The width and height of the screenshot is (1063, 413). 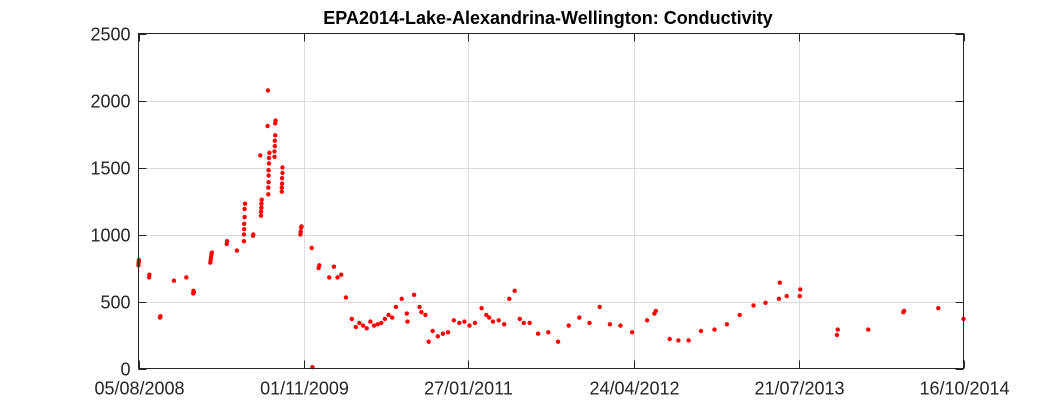 What do you see at coordinates (304, 389) in the screenshot?
I see `x-tick-label: 01/11/2009` at bounding box center [304, 389].